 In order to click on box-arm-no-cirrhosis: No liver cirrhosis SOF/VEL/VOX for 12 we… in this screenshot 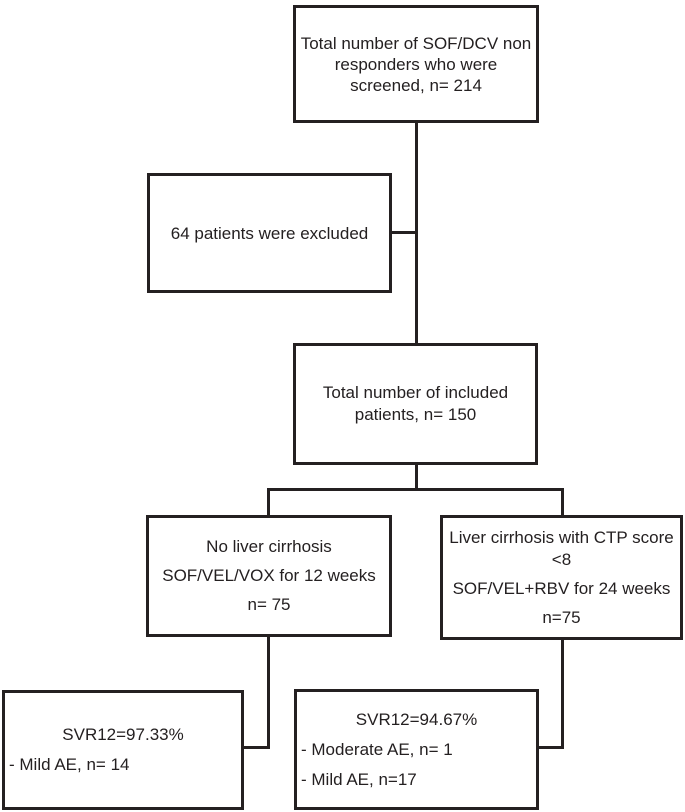, I will do `click(269, 576)`.